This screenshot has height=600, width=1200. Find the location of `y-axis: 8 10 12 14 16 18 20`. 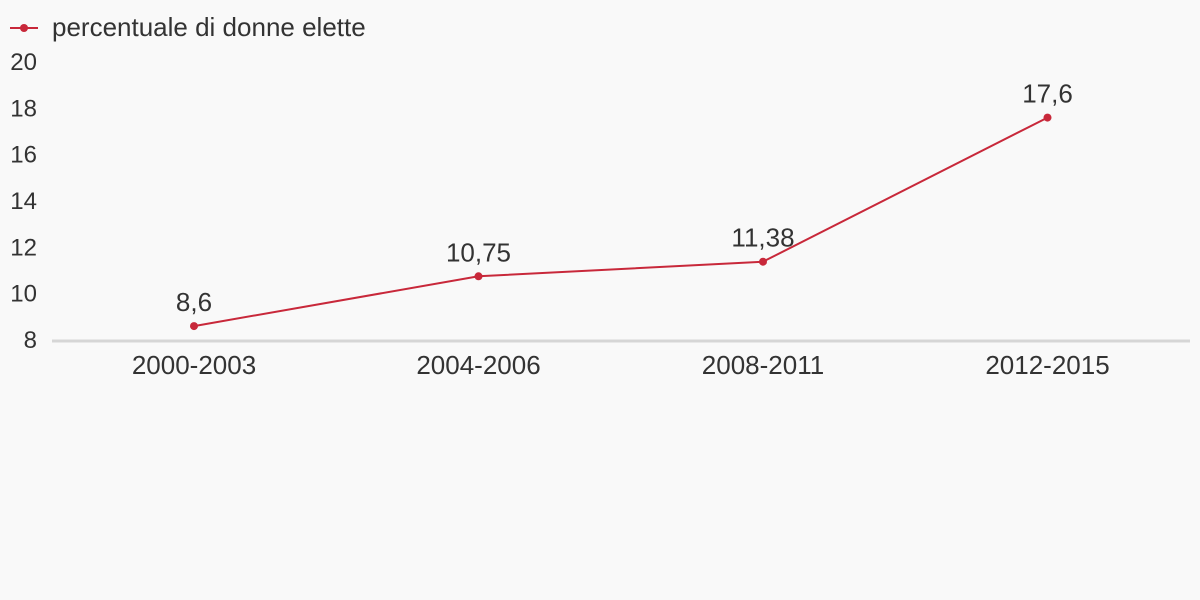

y-axis: 8 10 12 14 16 18 20 is located at coordinates (23, 201).